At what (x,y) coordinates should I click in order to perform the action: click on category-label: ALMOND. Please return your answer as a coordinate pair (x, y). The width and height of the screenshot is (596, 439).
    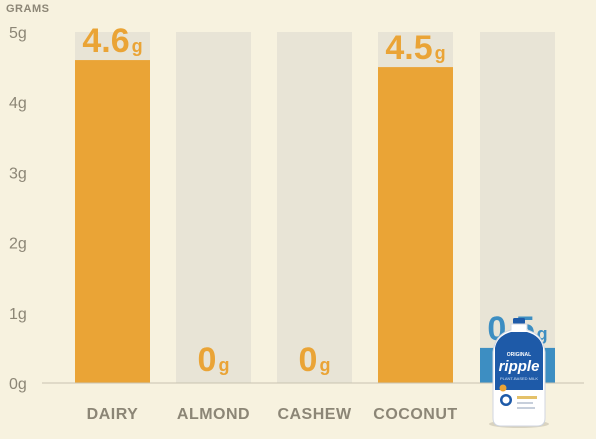
    Looking at the image, I should click on (213, 414).